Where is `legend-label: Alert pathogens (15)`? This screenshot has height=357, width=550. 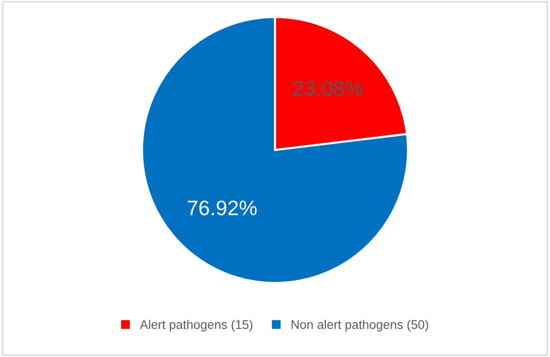
legend-label: Alert pathogens (15) is located at coordinates (196, 326).